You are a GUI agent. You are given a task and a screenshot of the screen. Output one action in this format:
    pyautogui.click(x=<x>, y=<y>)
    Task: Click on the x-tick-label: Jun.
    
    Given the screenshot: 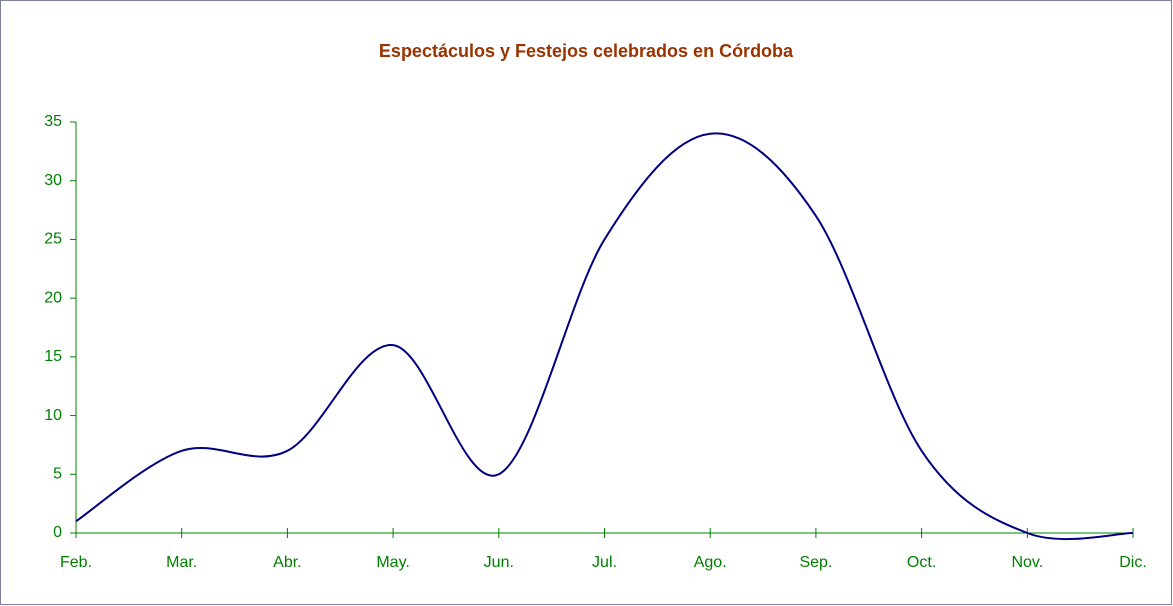 What is the action you would take?
    pyautogui.click(x=499, y=562)
    